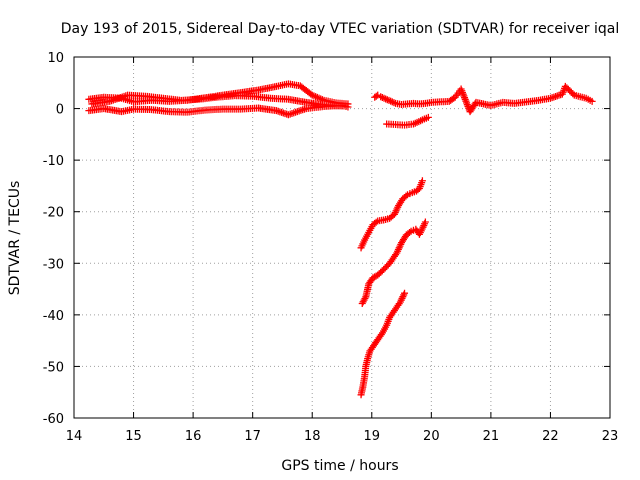  What do you see at coordinates (53, 213) in the screenshot?
I see `y-tick-label: -20` at bounding box center [53, 213].